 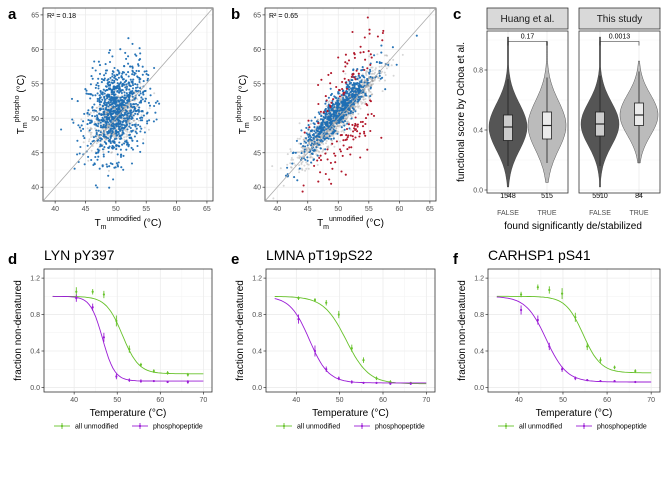 What do you see at coordinates (457, 14) in the screenshot?
I see `panel-label: c` at bounding box center [457, 14].